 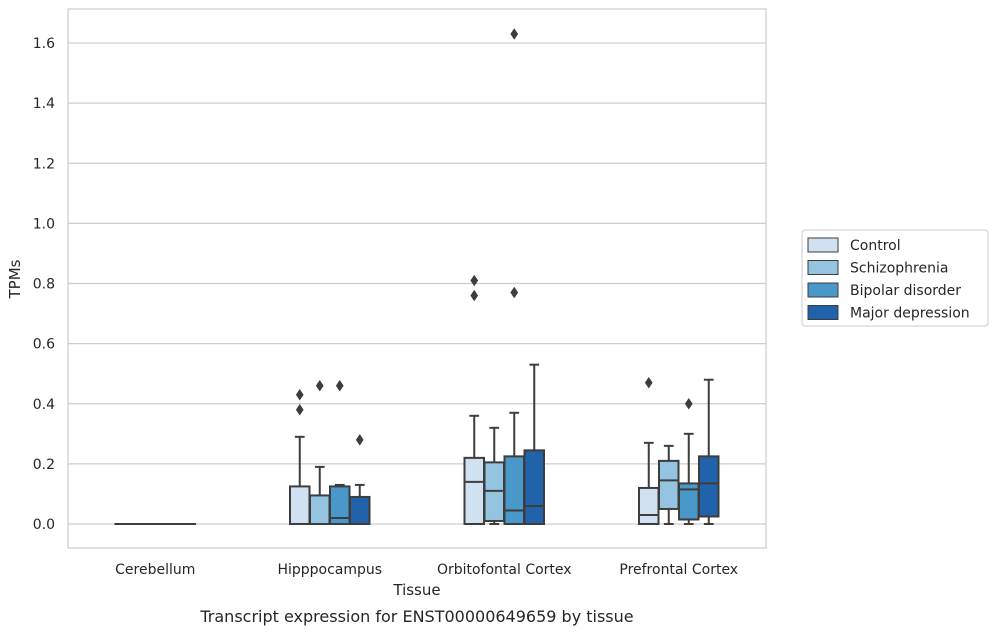 I want to click on y-tick-label: 0.4, so click(x=44, y=405).